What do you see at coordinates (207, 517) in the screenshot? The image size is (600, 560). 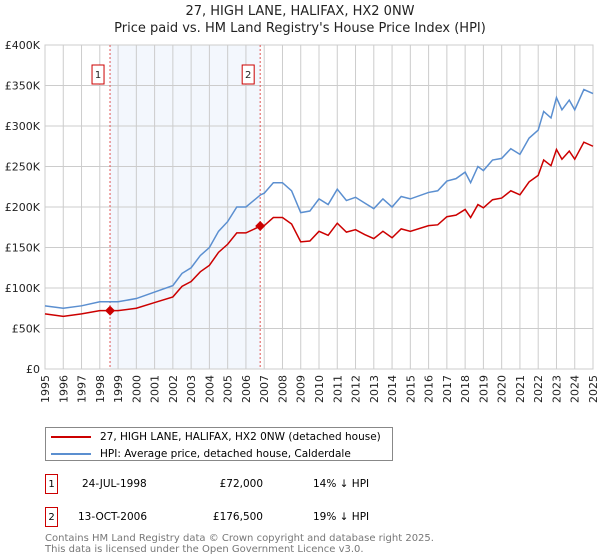 I see `sale-row-2: 2 13-OCT-2006 £176,500 19% ↓ HPI` at bounding box center [207, 517].